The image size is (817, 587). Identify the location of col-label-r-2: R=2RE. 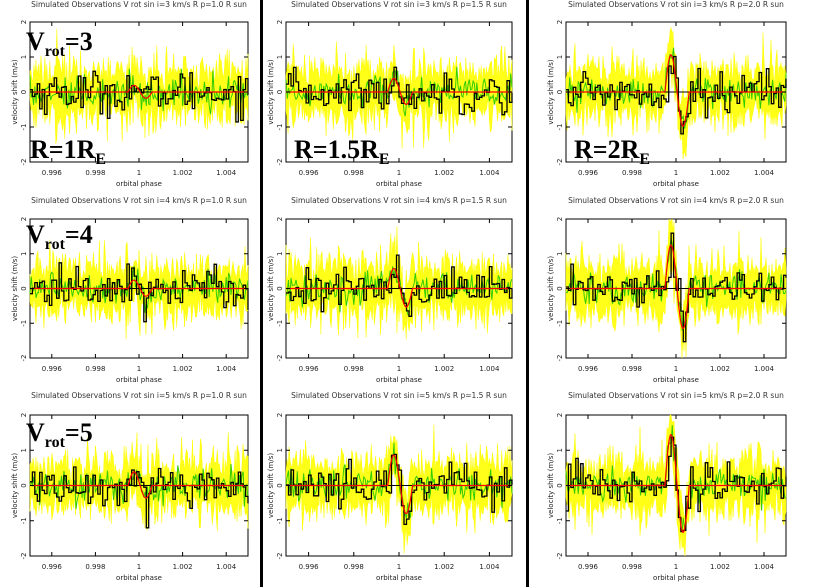
(612, 151).